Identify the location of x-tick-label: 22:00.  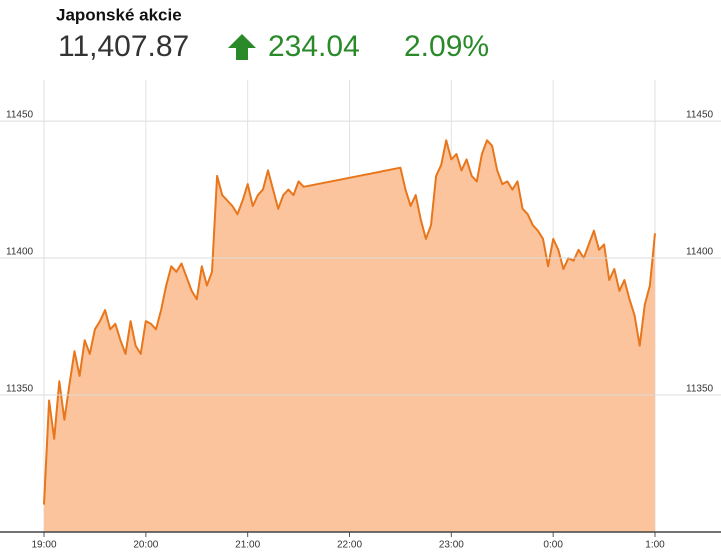
(349, 545).